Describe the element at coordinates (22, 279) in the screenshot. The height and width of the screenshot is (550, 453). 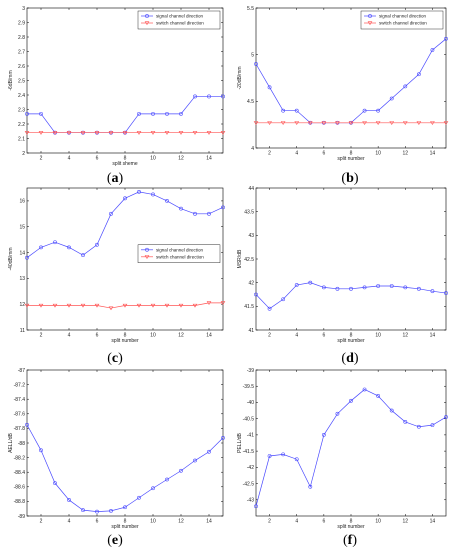
I see `y-tick-label: 13` at that location.